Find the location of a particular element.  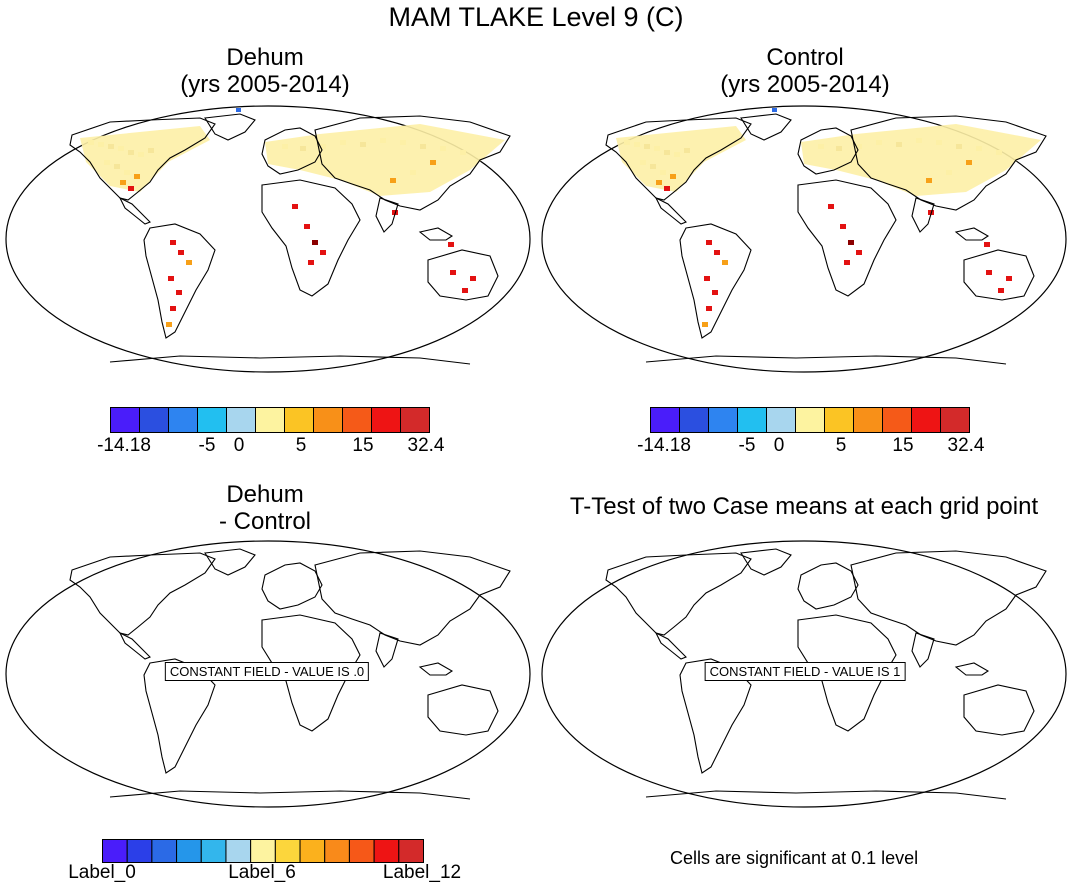

map-control is located at coordinates (804, 239).